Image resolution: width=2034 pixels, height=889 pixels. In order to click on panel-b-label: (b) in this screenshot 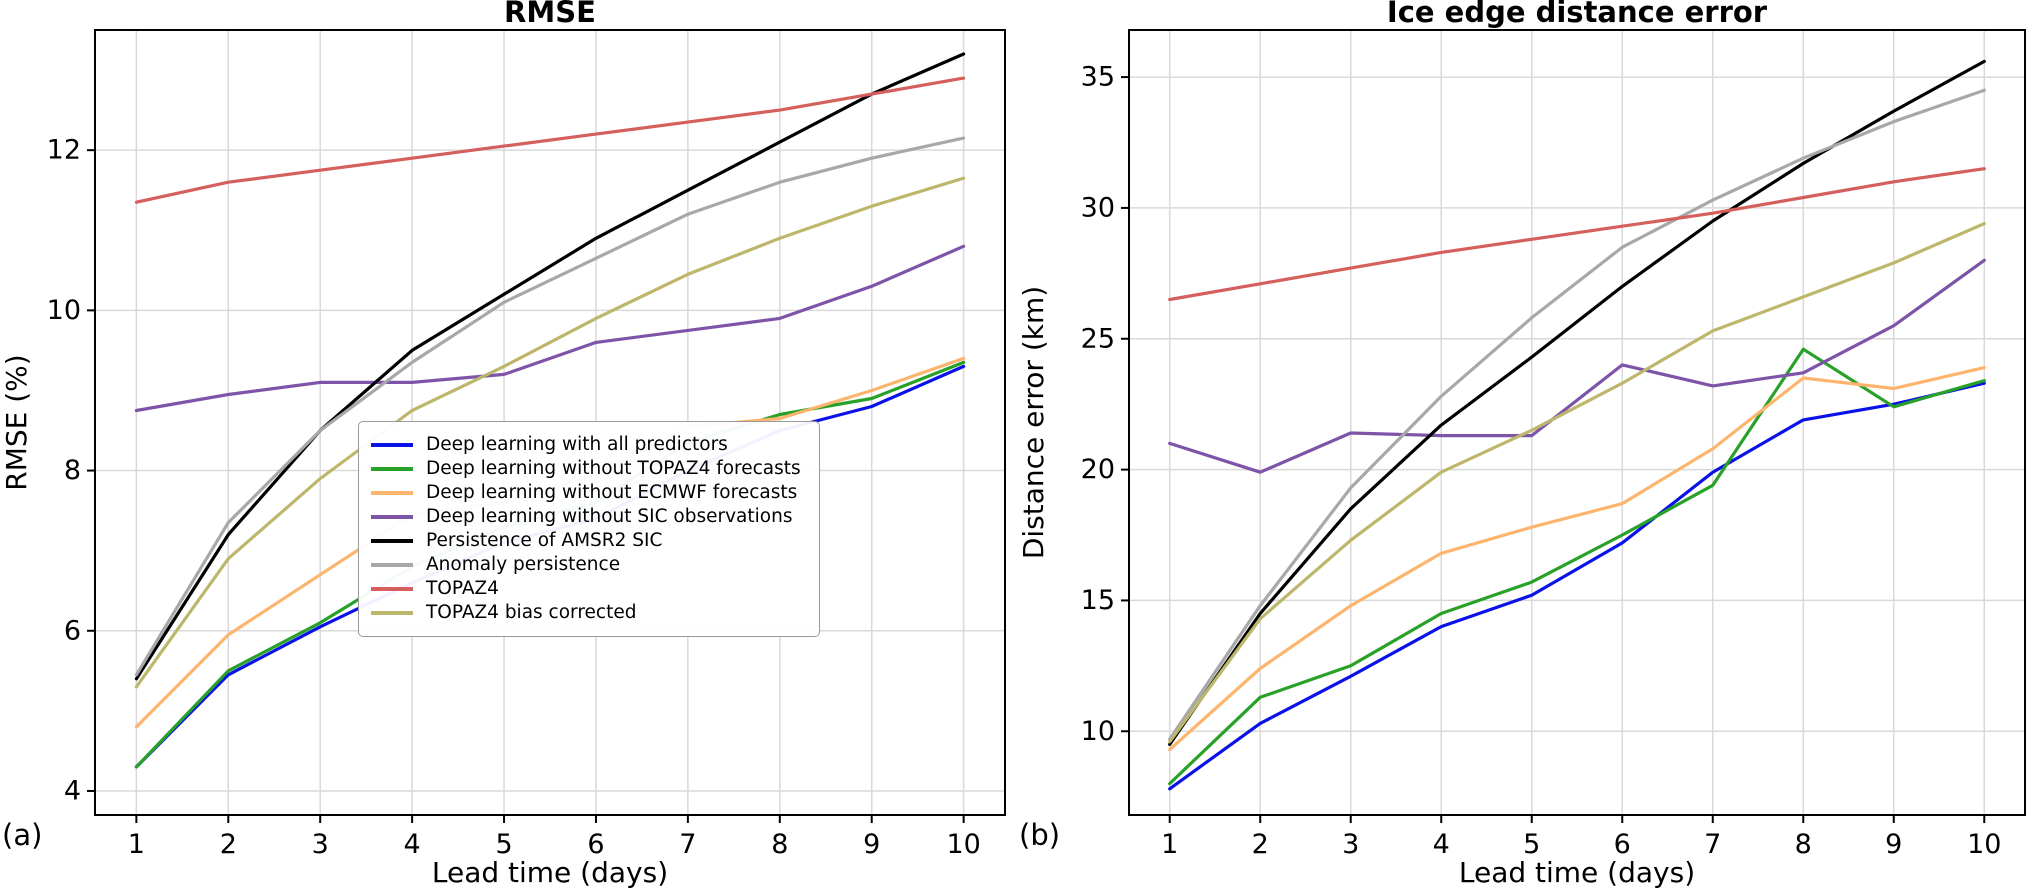, I will do `click(1040, 835)`.